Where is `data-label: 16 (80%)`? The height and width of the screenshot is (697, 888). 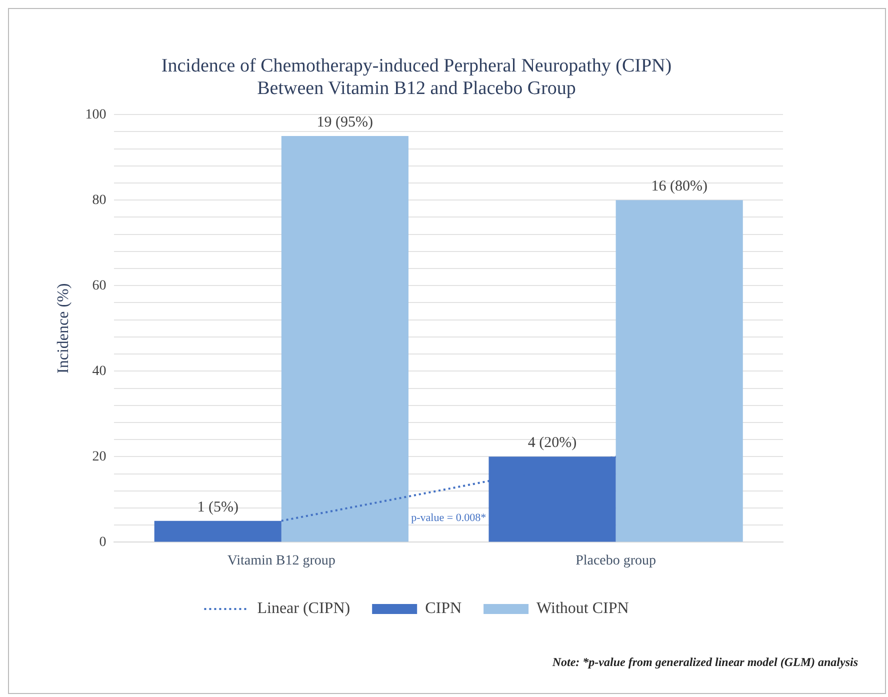 data-label: 16 (80%) is located at coordinates (679, 186).